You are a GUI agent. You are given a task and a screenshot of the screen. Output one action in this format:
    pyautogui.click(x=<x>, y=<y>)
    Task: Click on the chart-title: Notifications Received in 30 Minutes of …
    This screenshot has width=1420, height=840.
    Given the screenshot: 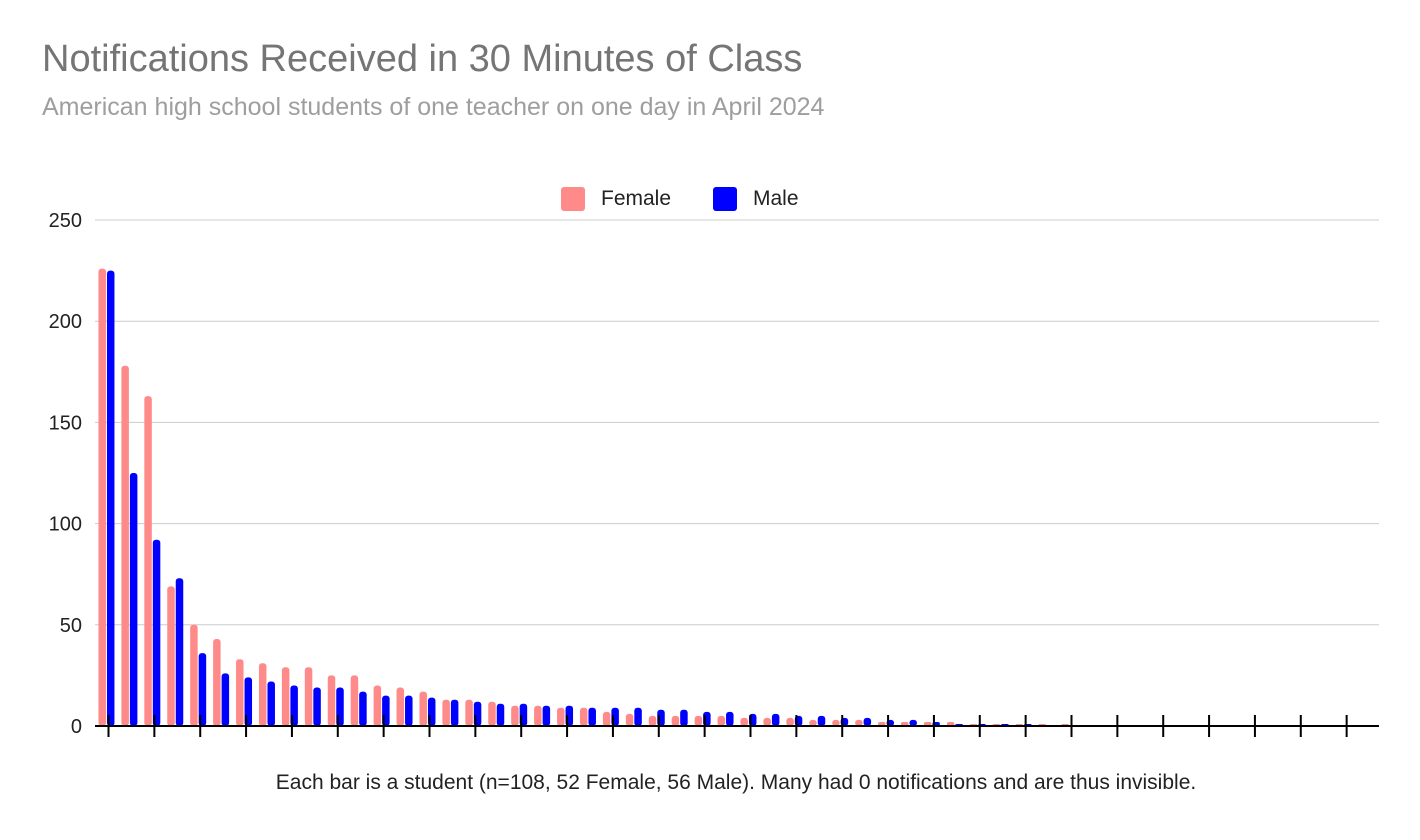 What is the action you would take?
    pyautogui.click(x=422, y=59)
    